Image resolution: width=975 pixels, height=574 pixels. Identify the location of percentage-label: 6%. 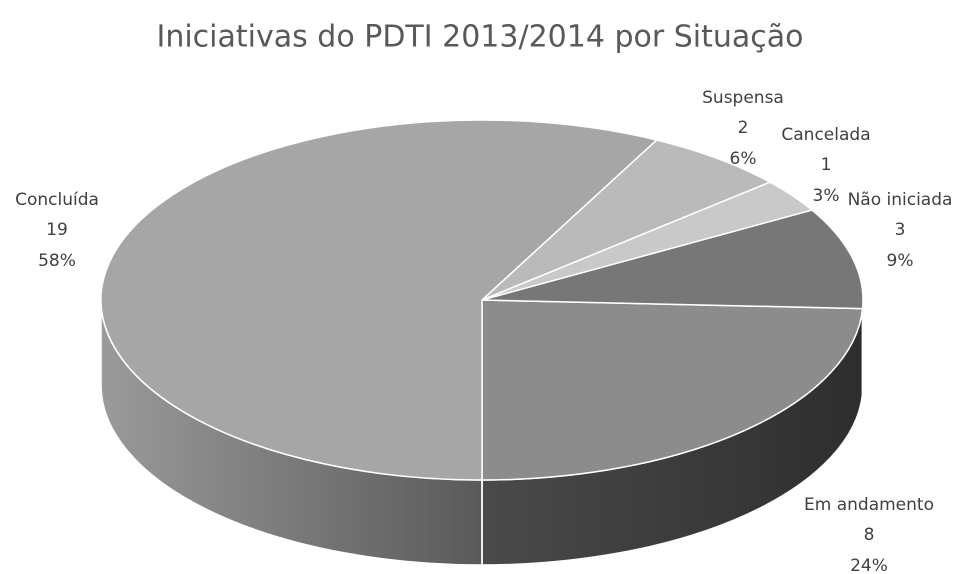
(743, 159).